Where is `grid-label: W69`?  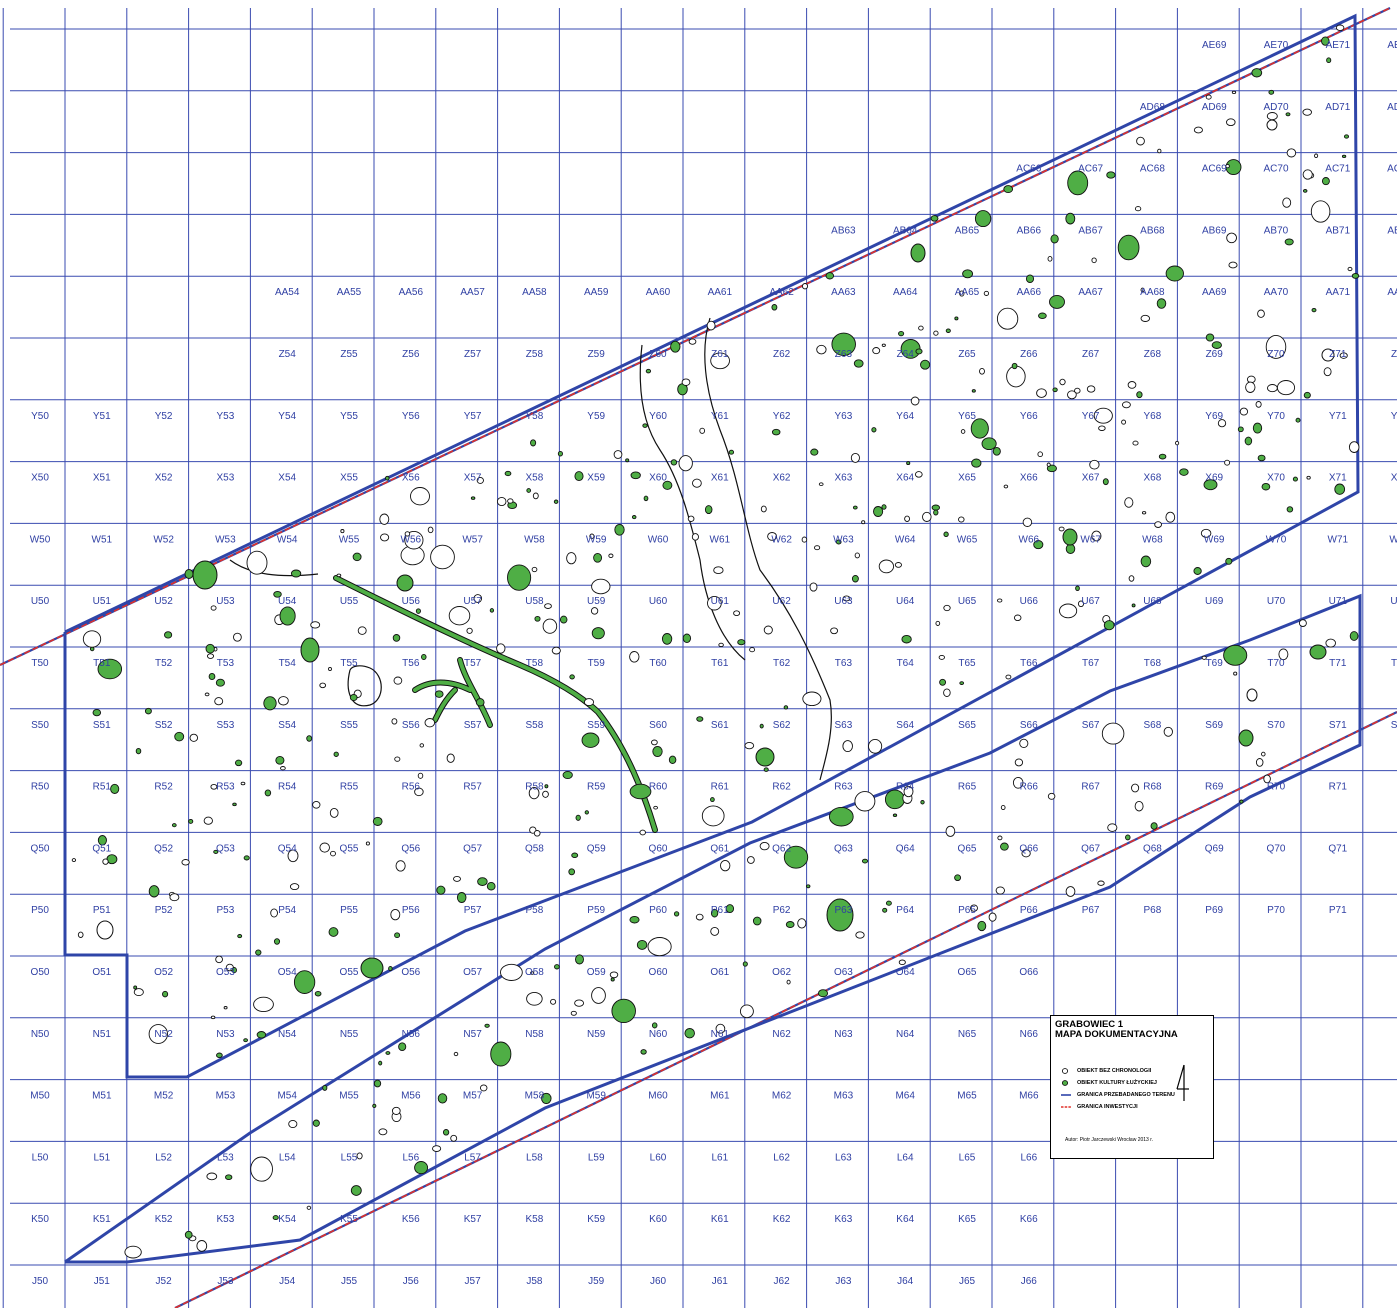
grid-label: W69 is located at coordinates (1214, 539).